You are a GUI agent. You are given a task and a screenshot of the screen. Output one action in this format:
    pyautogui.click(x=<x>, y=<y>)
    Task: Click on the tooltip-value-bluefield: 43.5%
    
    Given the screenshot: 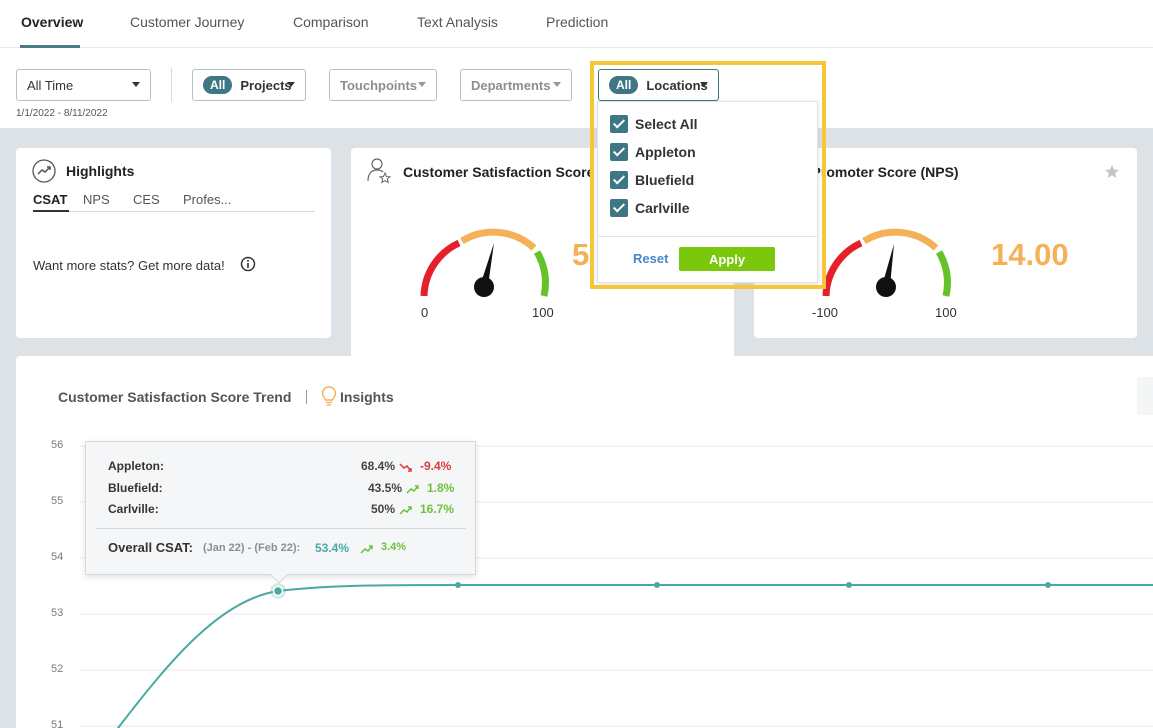 What is the action you would take?
    pyautogui.click(x=384, y=488)
    